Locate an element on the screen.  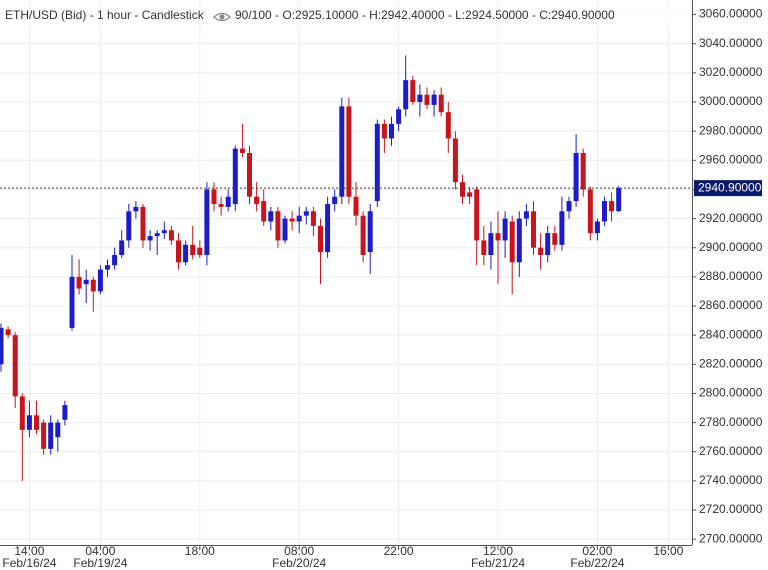
x-tick-date: Feb/16/24 is located at coordinates (29, 563).